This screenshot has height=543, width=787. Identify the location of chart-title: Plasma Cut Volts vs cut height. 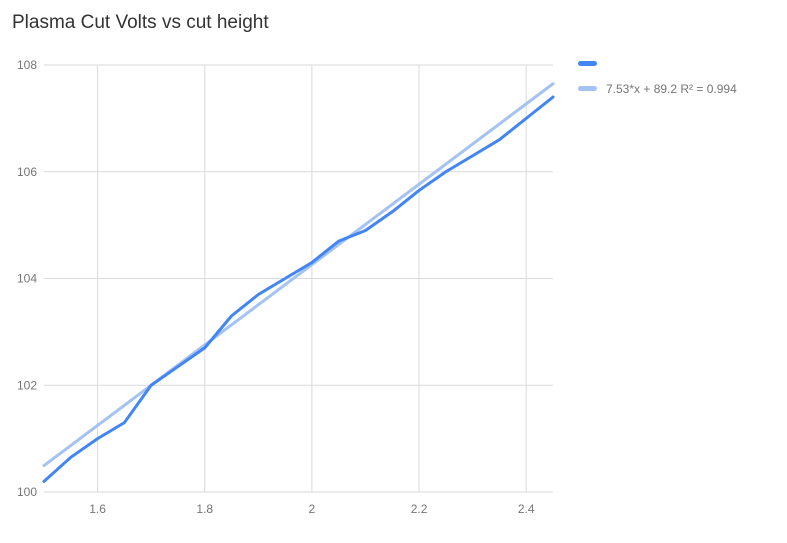
(140, 22).